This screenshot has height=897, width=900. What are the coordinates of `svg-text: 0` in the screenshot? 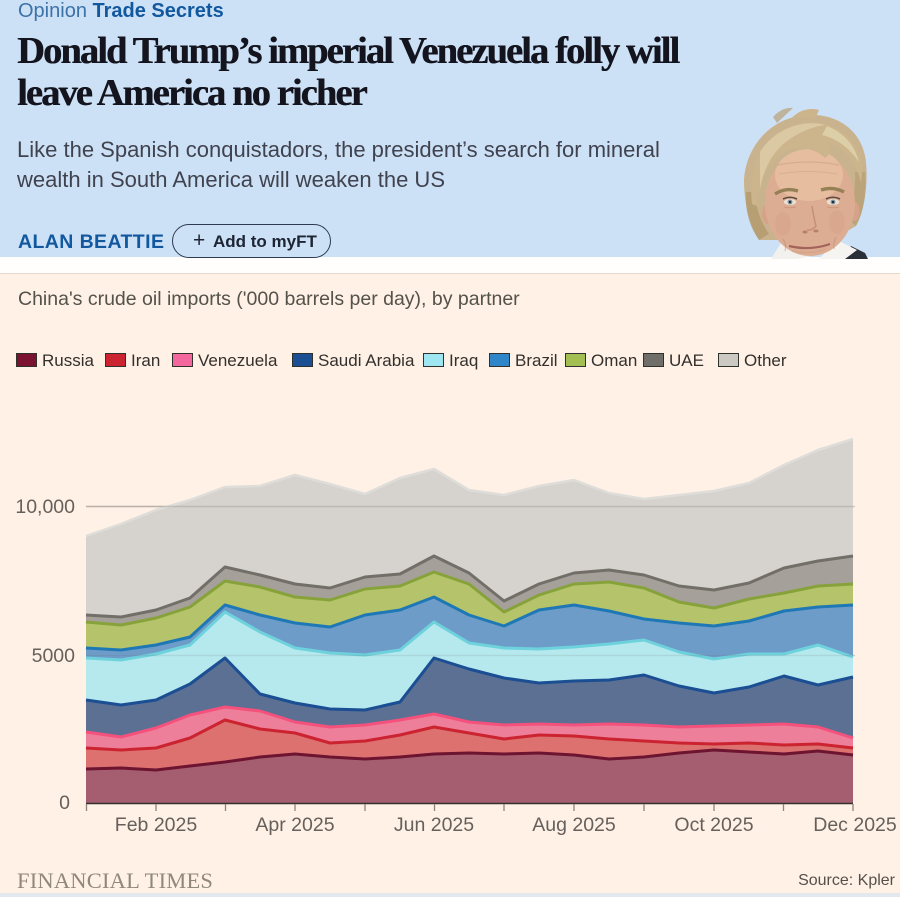 It's located at (64, 803).